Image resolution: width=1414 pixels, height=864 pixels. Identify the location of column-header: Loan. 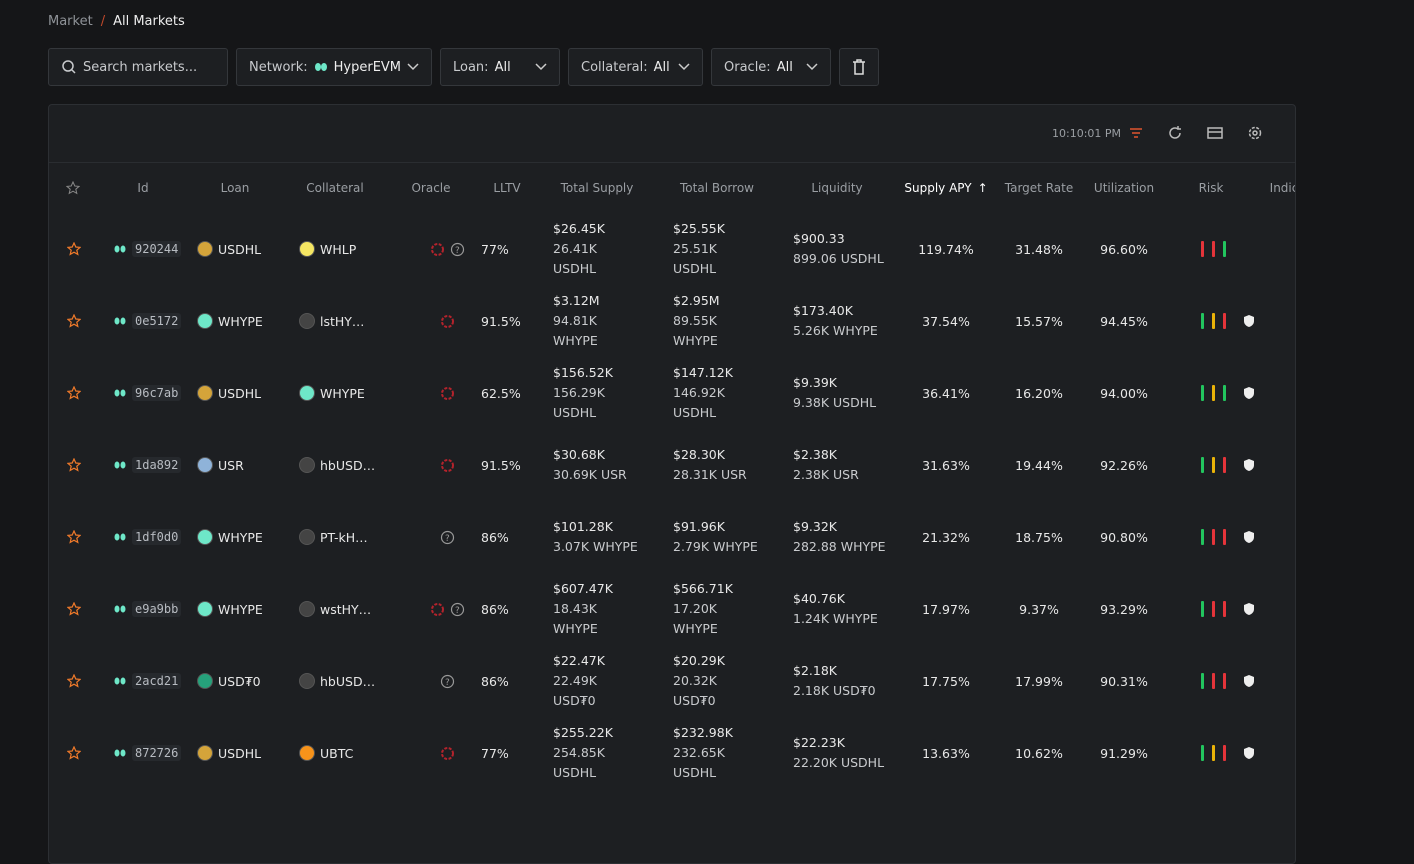
(235, 188).